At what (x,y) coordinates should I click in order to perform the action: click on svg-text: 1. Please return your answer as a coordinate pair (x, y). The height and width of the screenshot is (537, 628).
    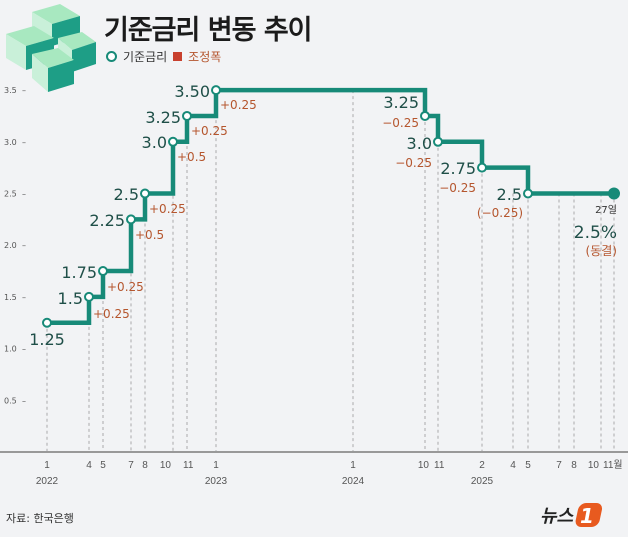
    Looking at the image, I should click on (587, 516).